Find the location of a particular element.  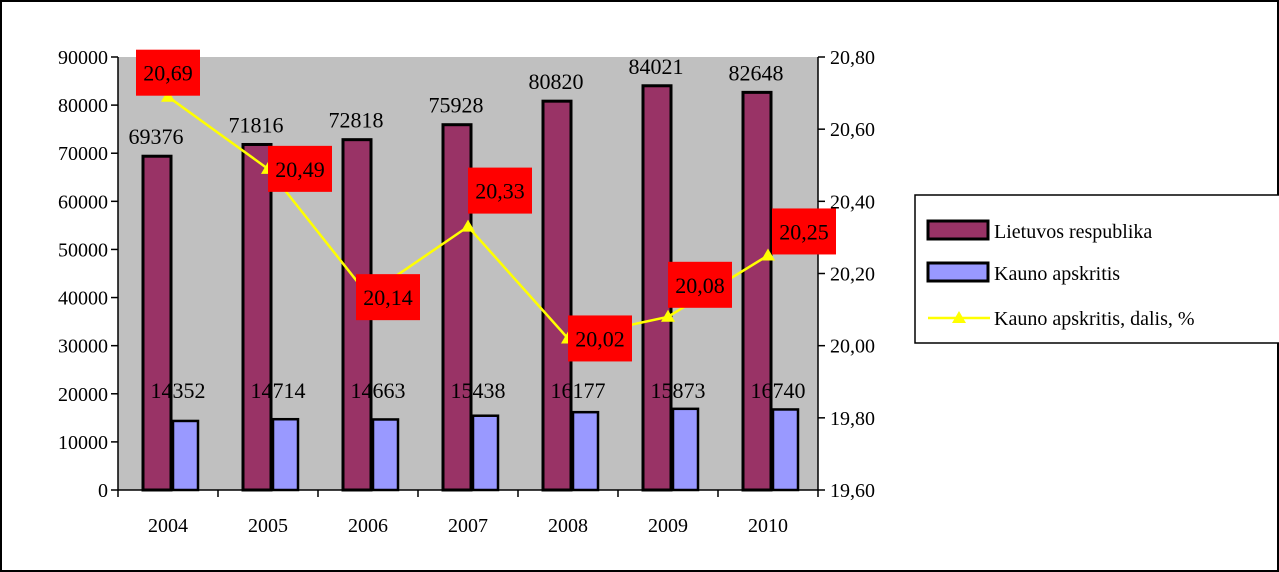

left-tick-label: 30000 is located at coordinates (83, 347).